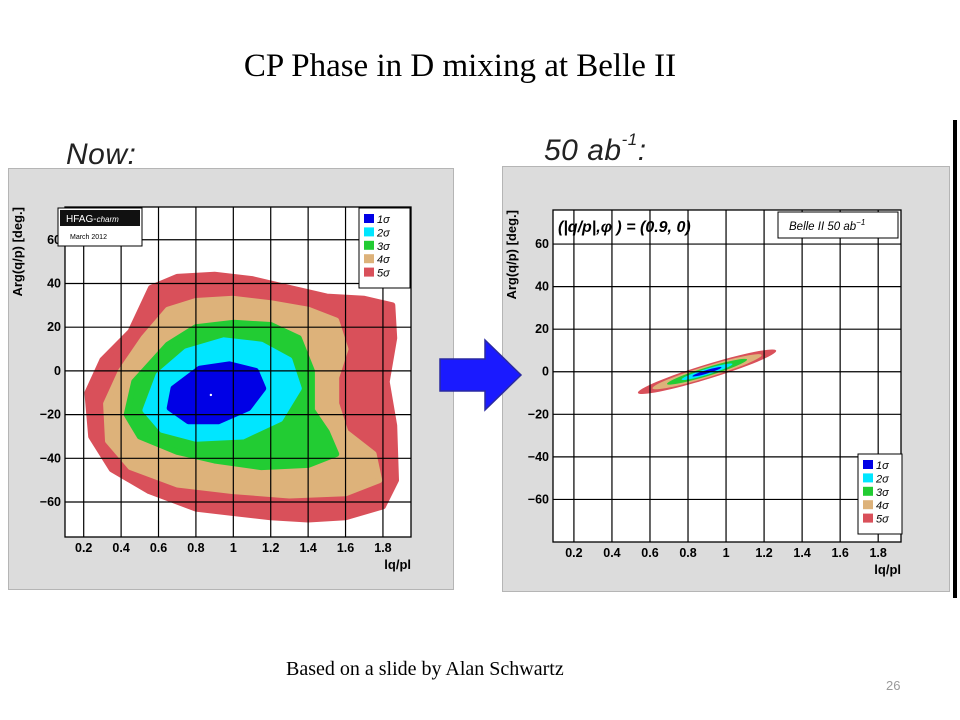 This screenshot has width=960, height=720. What do you see at coordinates (955, 359) in the screenshot?
I see `right-edge-line` at bounding box center [955, 359].